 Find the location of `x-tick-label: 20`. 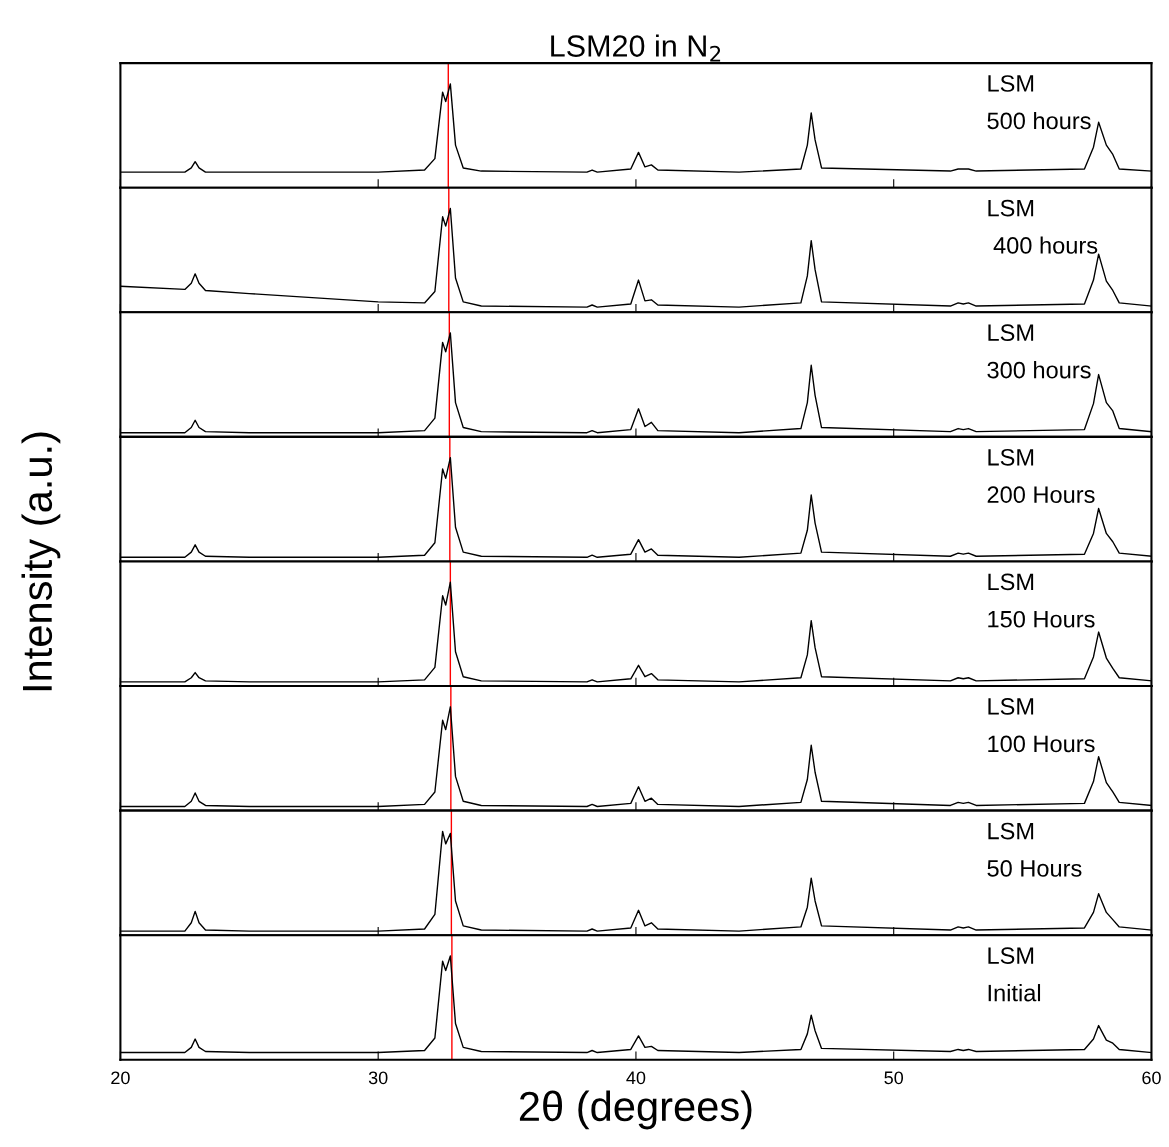

x-tick-label: 20 is located at coordinates (120, 1078).